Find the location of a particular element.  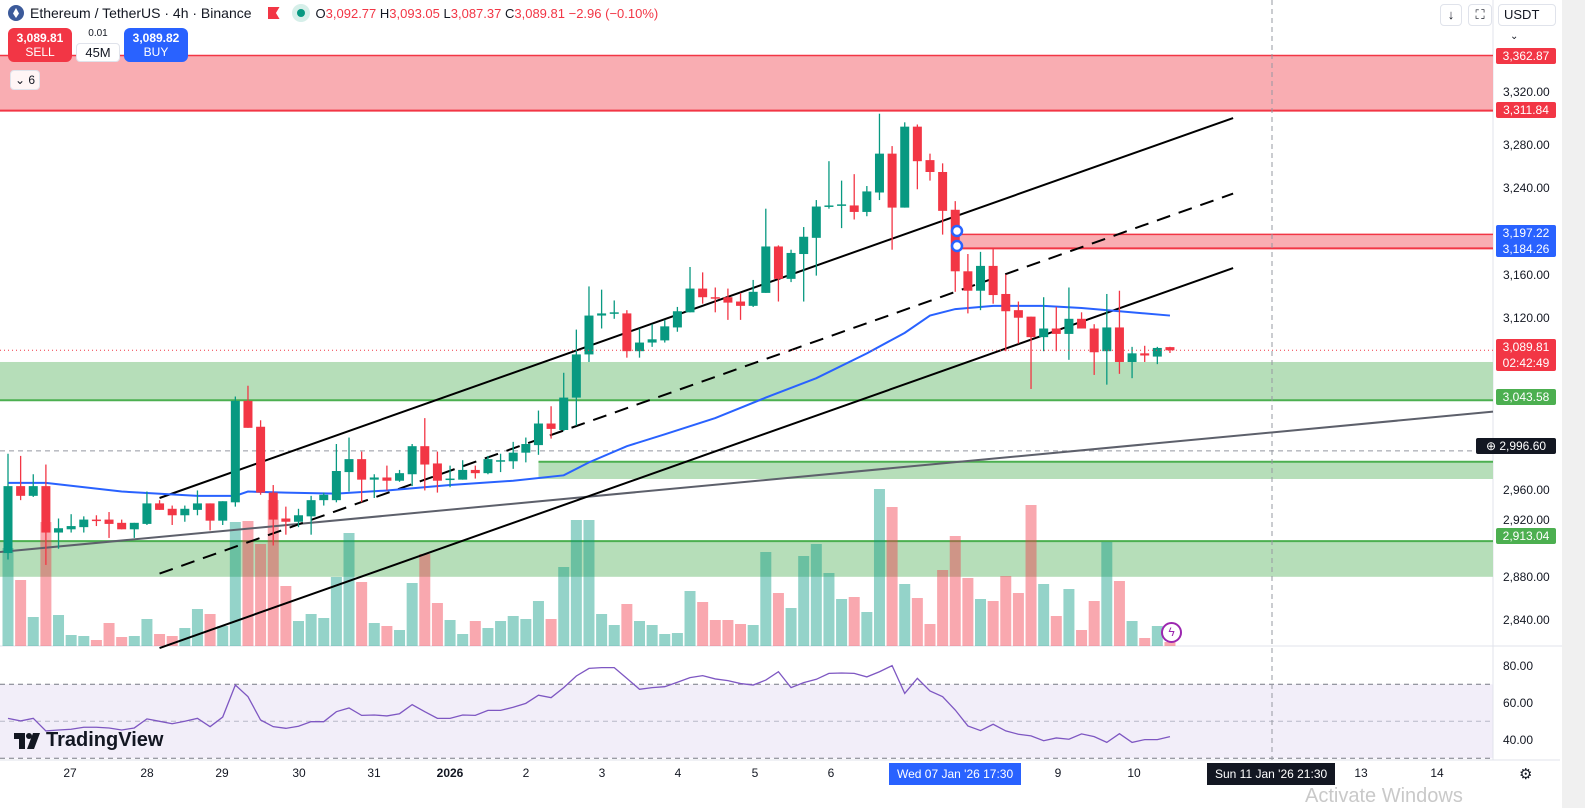

currency-value: USDT is located at coordinates (1522, 14).